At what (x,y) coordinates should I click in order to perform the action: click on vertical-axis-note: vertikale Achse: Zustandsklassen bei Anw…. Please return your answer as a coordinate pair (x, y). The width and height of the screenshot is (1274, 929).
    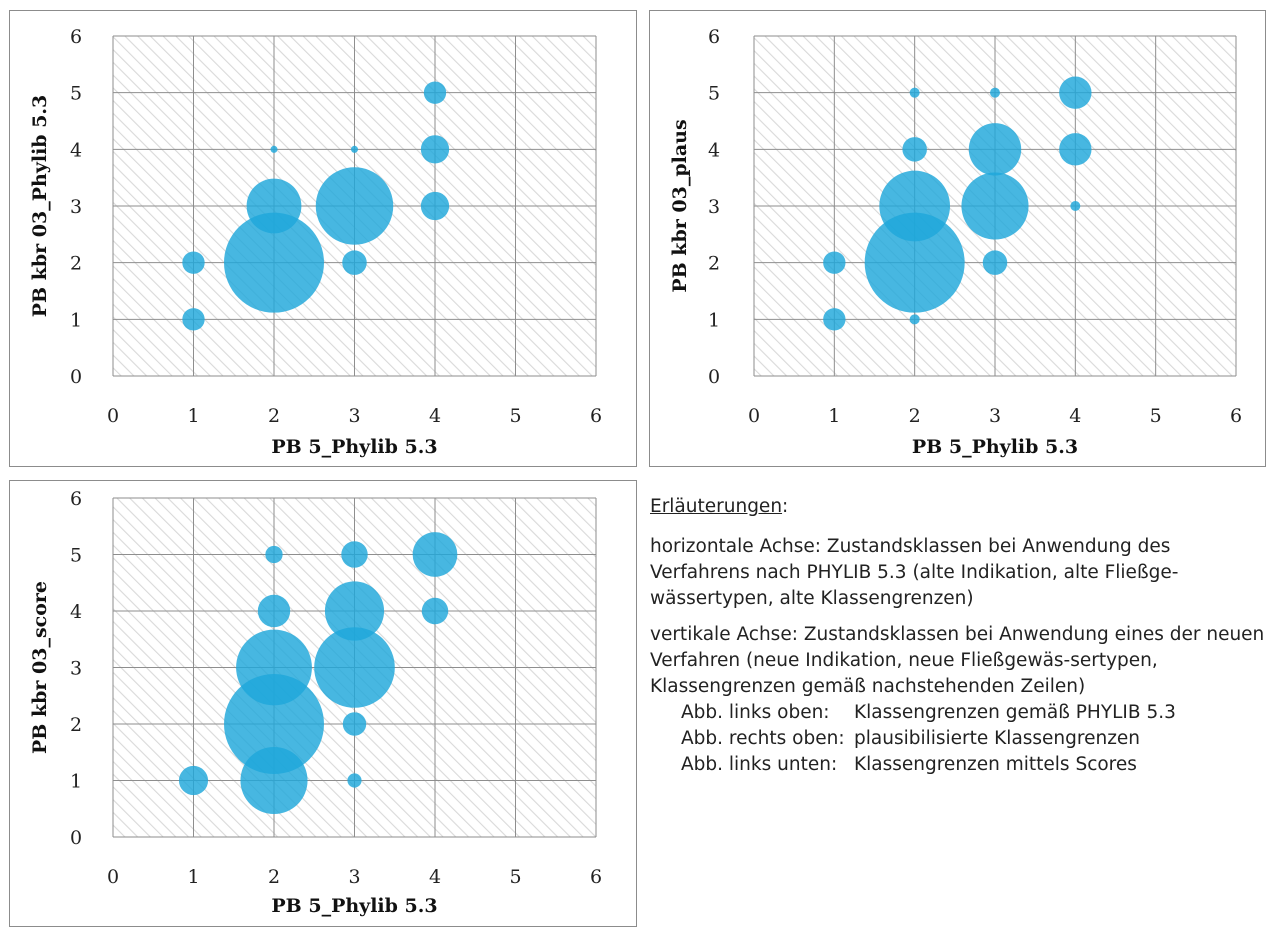
    Looking at the image, I should click on (957, 660).